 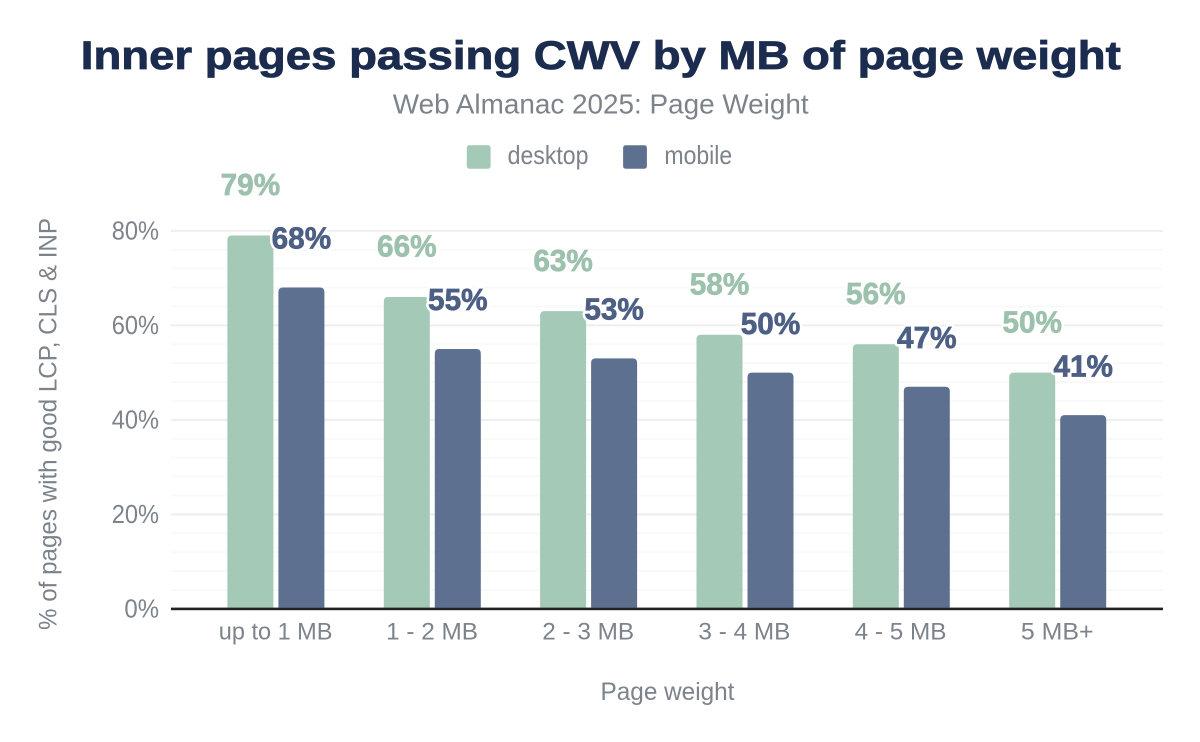 I want to click on svg-text: 3 - 4 MB, so click(x=744, y=632).